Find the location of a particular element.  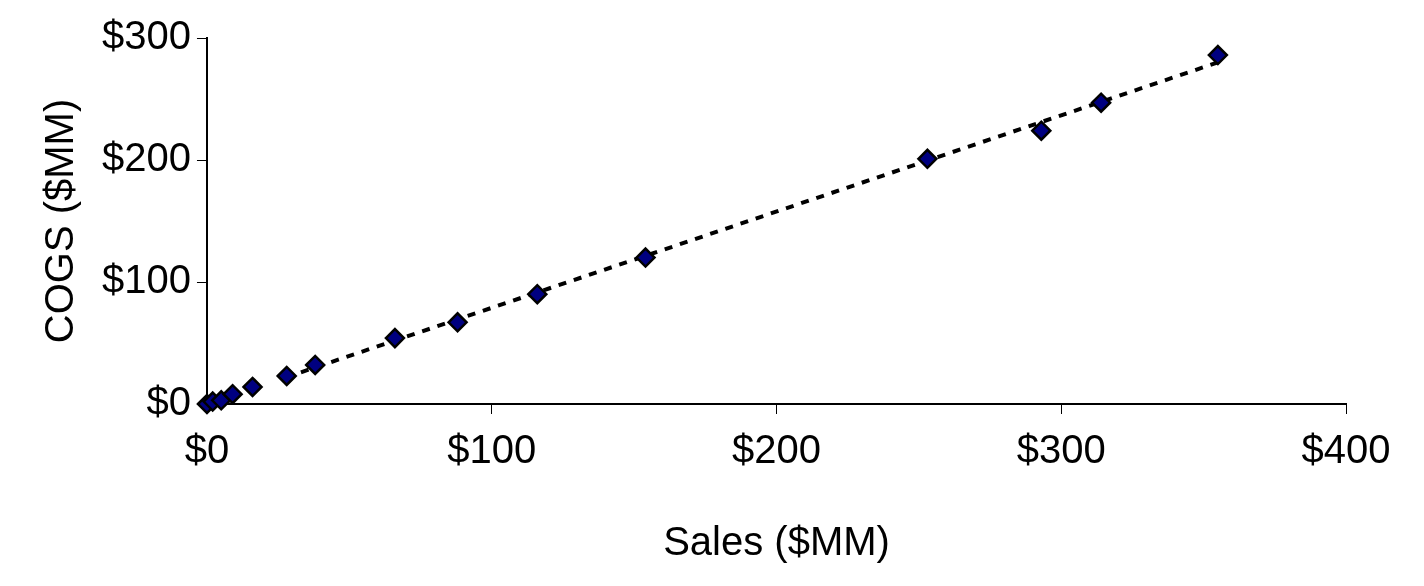

x-tick-label: $300 is located at coordinates (1061, 449).